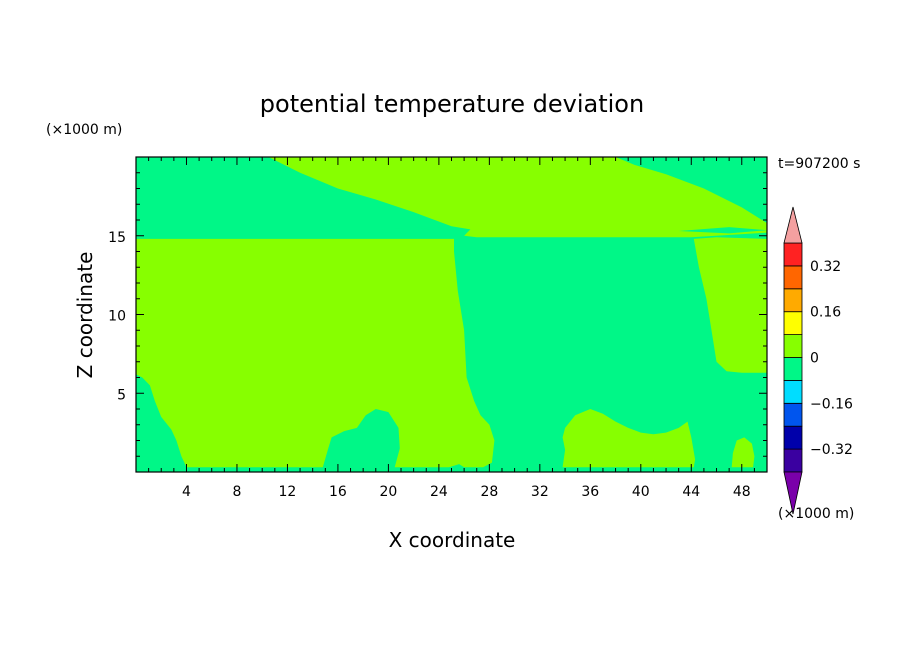 The height and width of the screenshot is (654, 904). I want to click on y-axis-label: Z coordinate, so click(85, 315).